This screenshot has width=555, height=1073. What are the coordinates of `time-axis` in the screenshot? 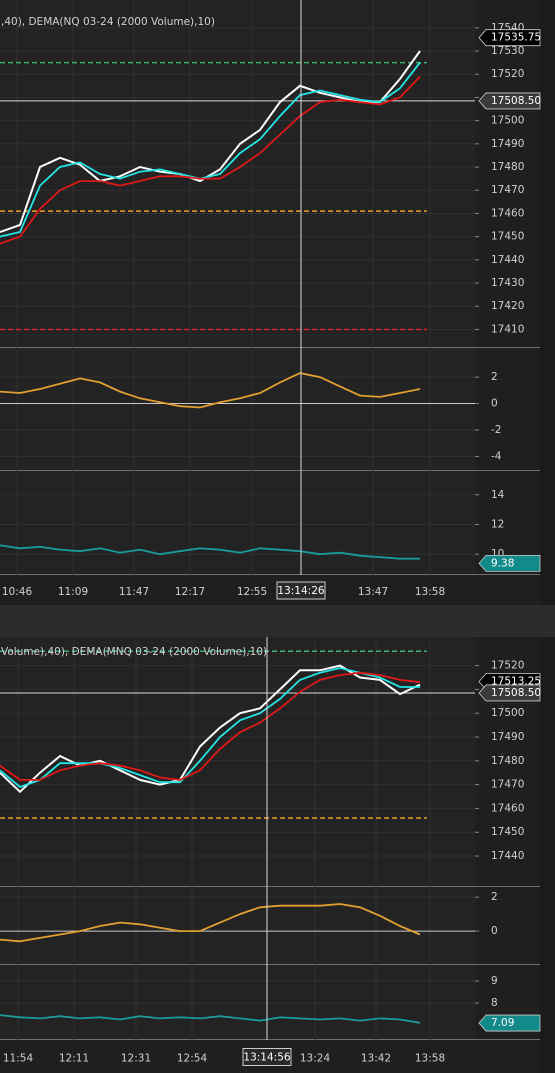 It's located at (270, 590).